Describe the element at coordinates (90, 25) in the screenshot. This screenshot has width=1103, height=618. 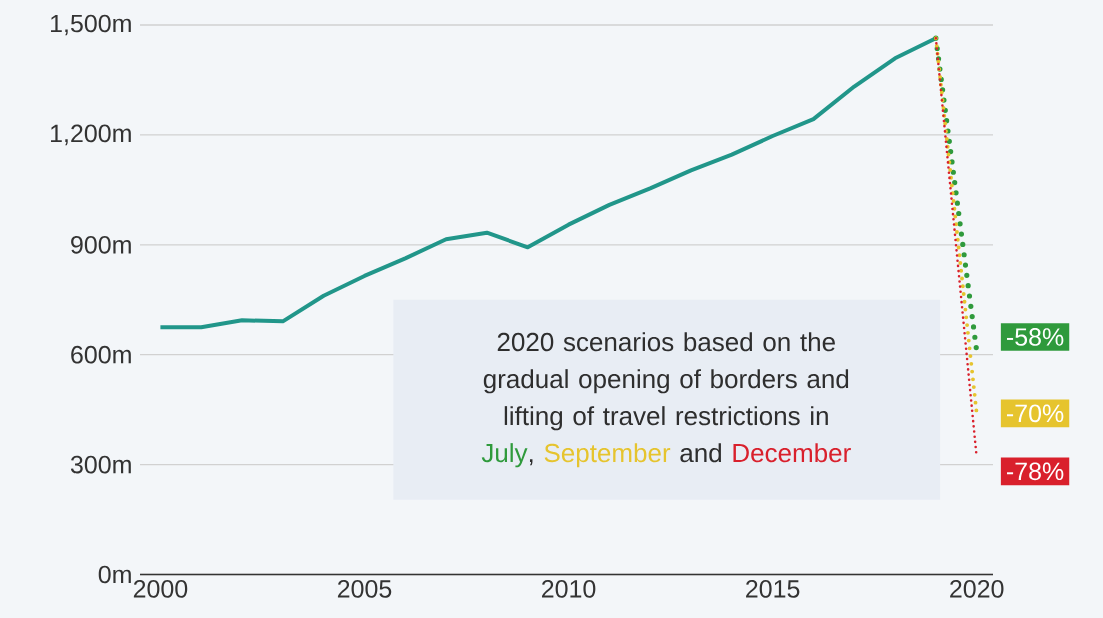
I see `y-tick-label: 1,500m` at that location.